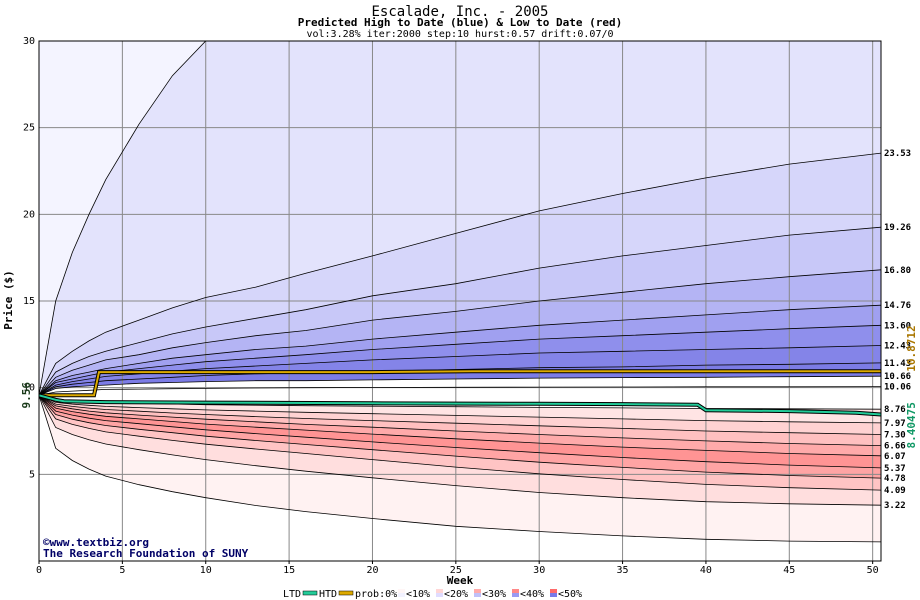  I want to click on band-end-label: 23.53, so click(897, 154).